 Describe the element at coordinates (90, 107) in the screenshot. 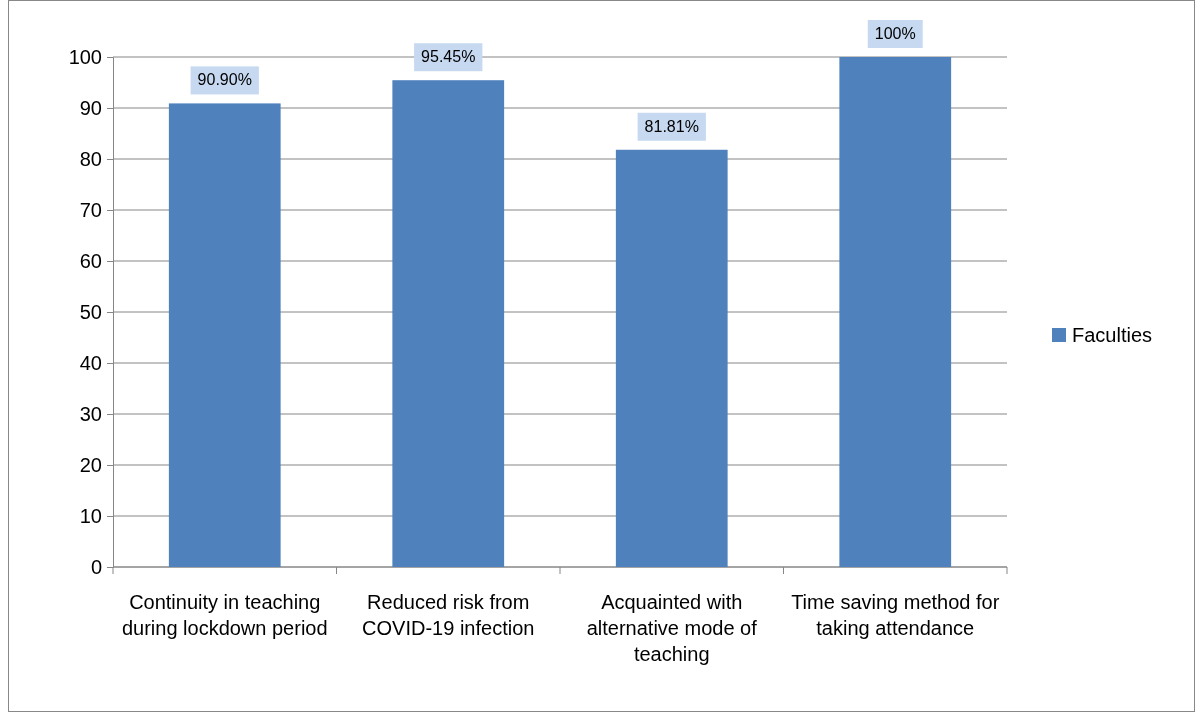

I see `y-tick-label: 90` at that location.